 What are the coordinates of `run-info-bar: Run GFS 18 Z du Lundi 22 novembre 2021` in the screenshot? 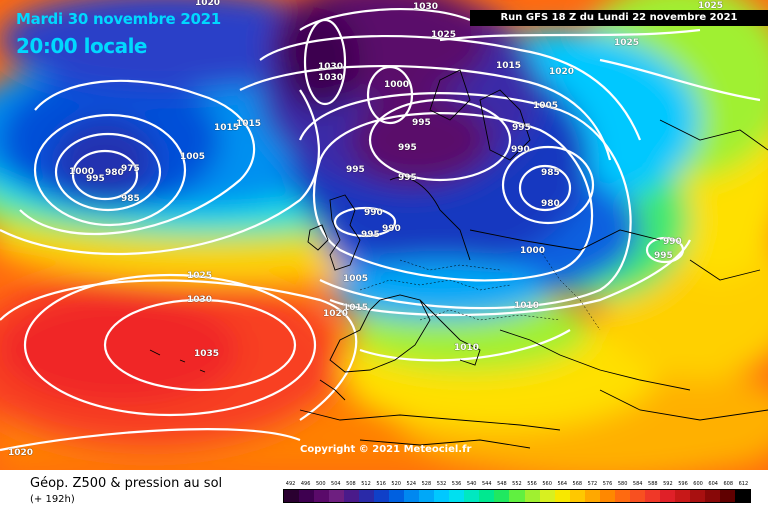 It's located at (619, 18).